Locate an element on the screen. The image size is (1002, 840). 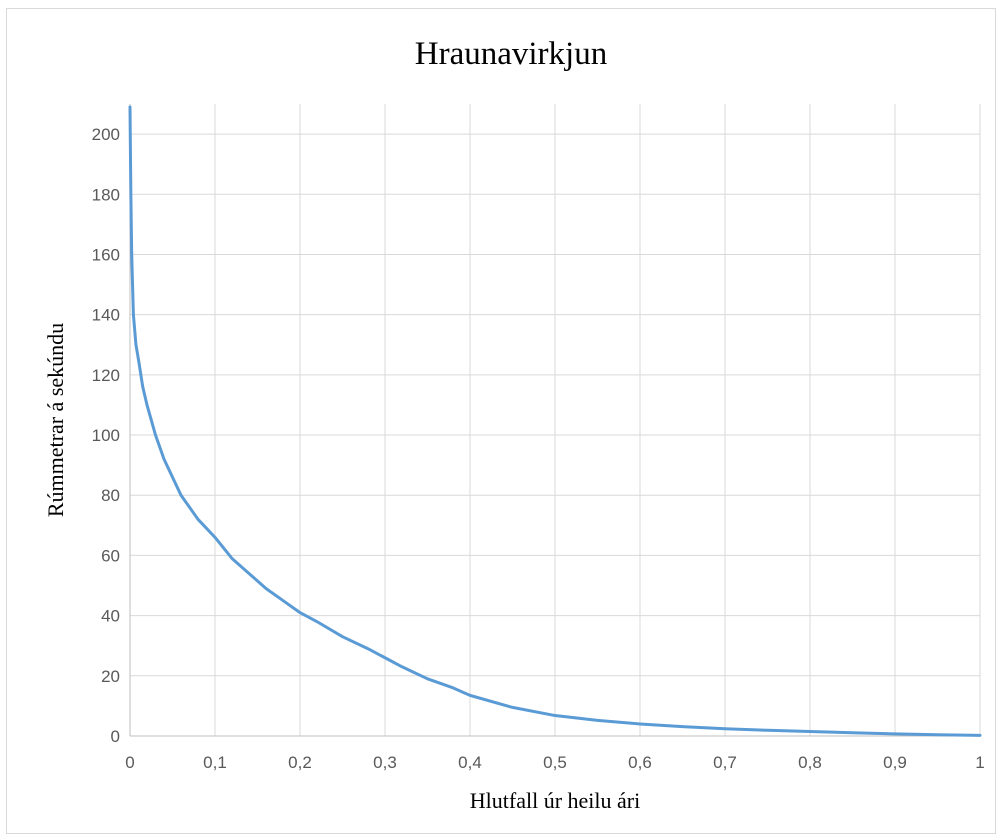
y-tick-label: 100 is located at coordinates (106, 435).